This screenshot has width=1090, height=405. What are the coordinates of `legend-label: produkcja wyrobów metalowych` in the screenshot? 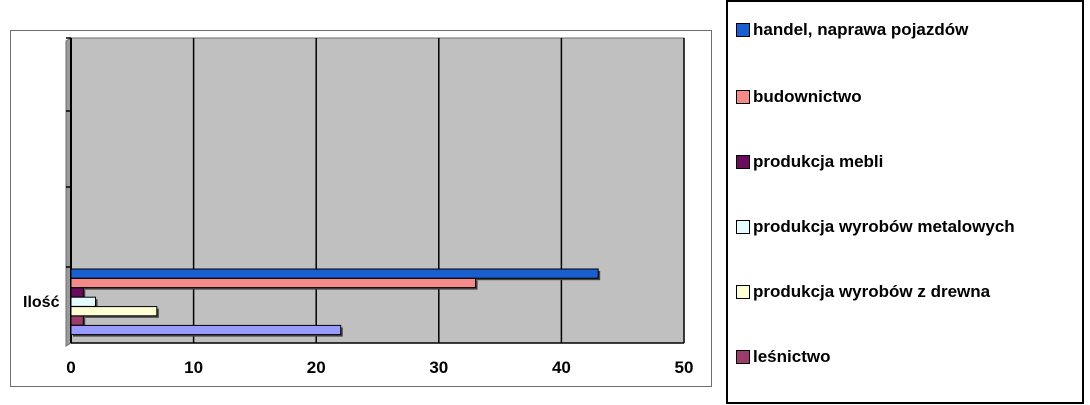 It's located at (884, 226).